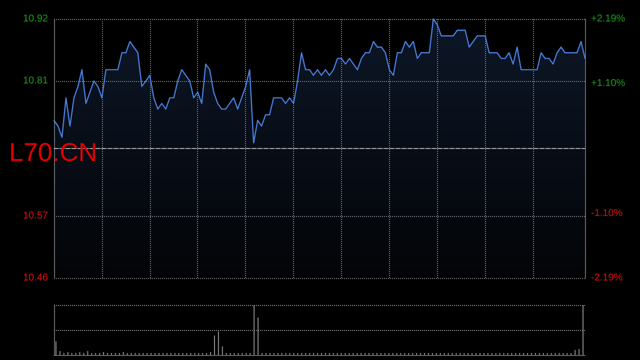 Image resolution: width=640 pixels, height=360 pixels. I want to click on y-tick-label: 10.92, so click(35, 19).